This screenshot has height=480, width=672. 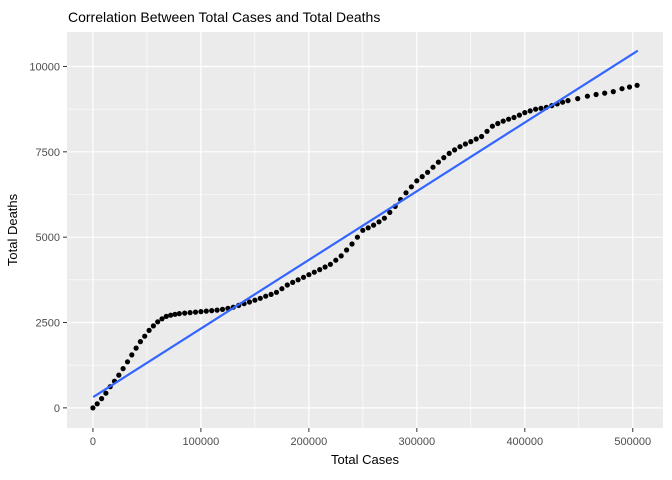 I want to click on y-tick-label: 10000, so click(x=44, y=67).